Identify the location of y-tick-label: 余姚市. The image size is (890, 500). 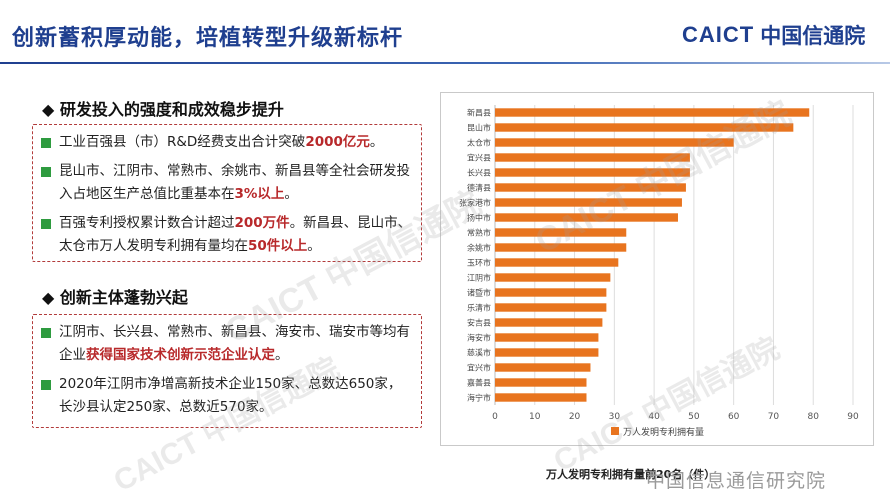
(479, 248).